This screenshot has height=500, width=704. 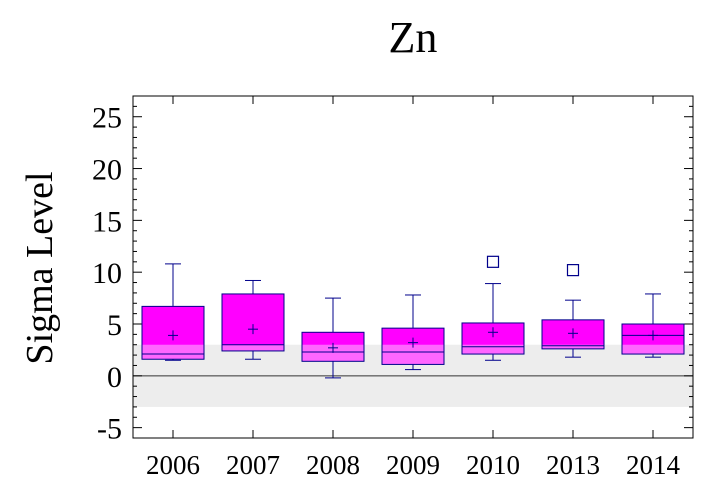 I want to click on y-tick-label: 25, so click(x=107, y=118).